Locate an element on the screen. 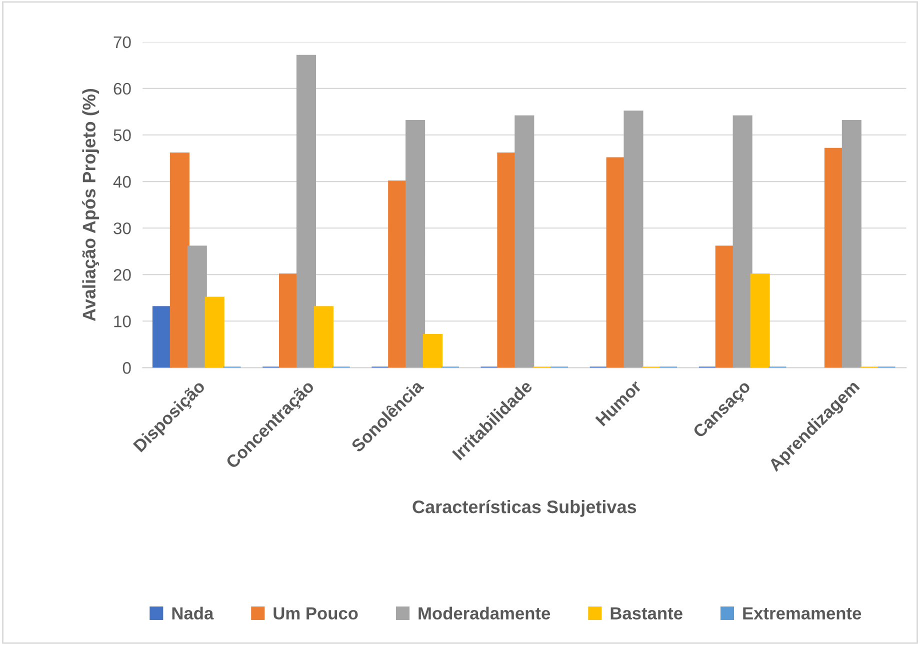 Image resolution: width=920 pixels, height=645 pixels. y-tick-label: 20 is located at coordinates (122, 274).